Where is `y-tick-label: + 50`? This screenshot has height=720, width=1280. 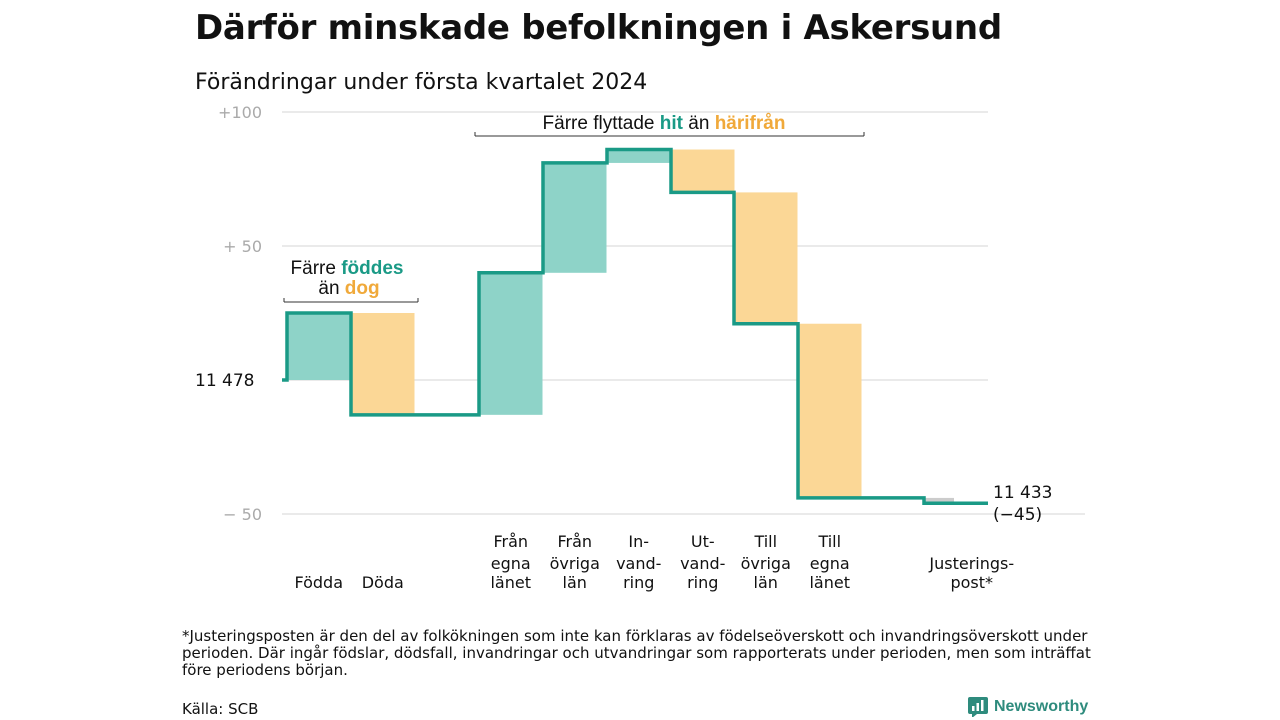 y-tick-label: + 50 is located at coordinates (242, 246).